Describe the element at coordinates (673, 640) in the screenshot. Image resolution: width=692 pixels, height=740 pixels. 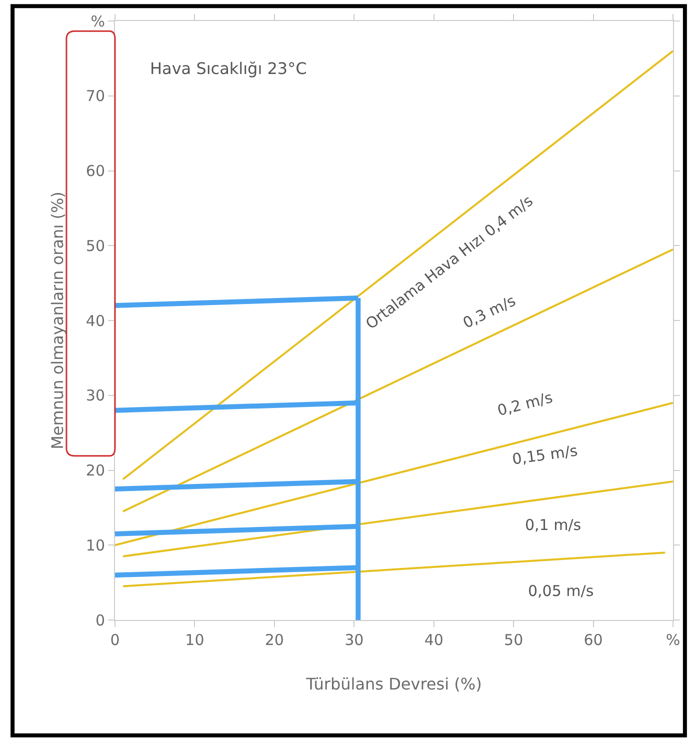
I see `x-tick-label: %` at that location.